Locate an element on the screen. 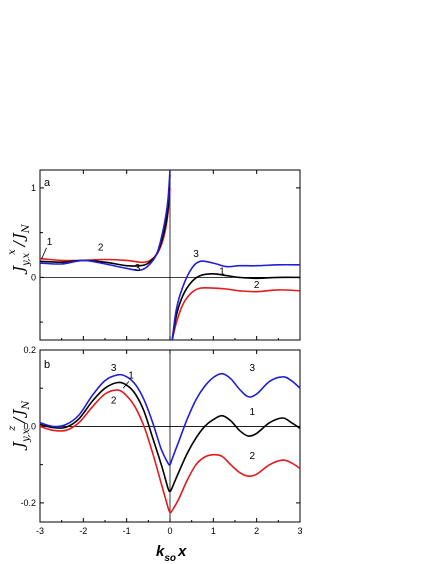 This screenshot has height=564, width=436. ylabel-a-sup: x is located at coordinates (12, 252).